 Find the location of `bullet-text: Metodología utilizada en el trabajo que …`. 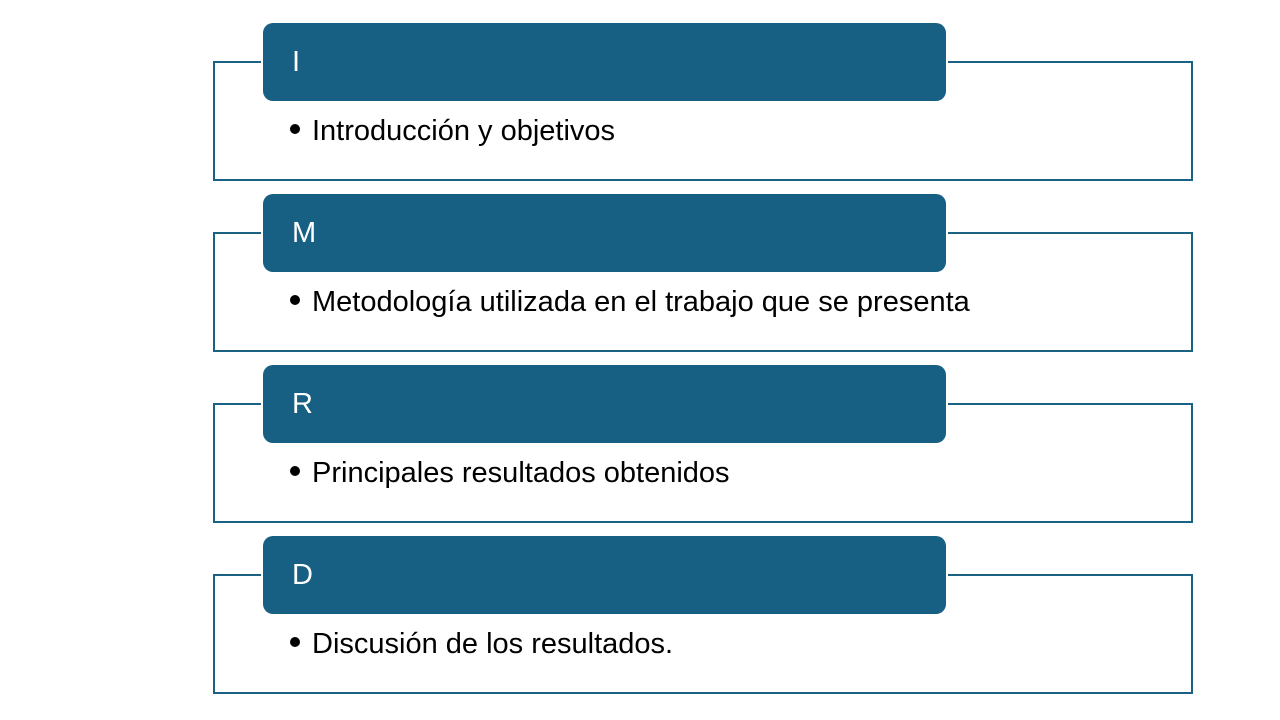

bullet-text: Metodología utilizada en el trabajo que … is located at coordinates (641, 302).